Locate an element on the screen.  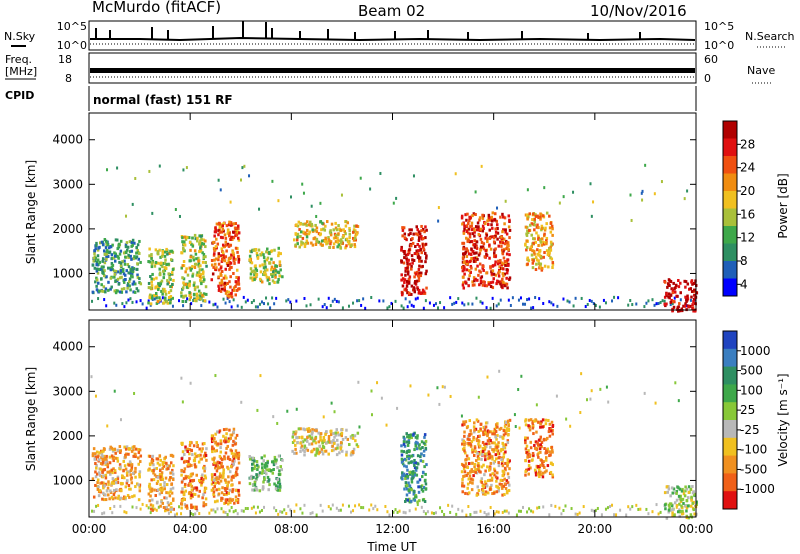
date-title: 10/Nov/2016 is located at coordinates (638, 11).